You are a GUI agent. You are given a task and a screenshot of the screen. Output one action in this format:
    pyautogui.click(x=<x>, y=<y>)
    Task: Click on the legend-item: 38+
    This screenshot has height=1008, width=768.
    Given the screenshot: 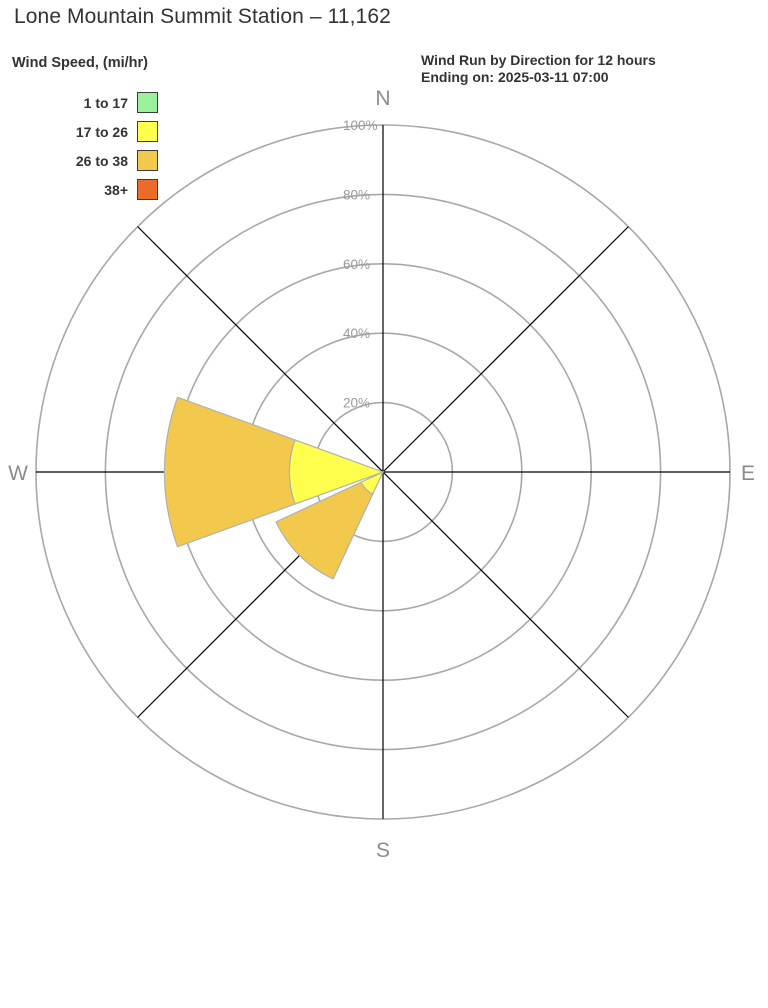 What is the action you would take?
    pyautogui.click(x=107, y=189)
    